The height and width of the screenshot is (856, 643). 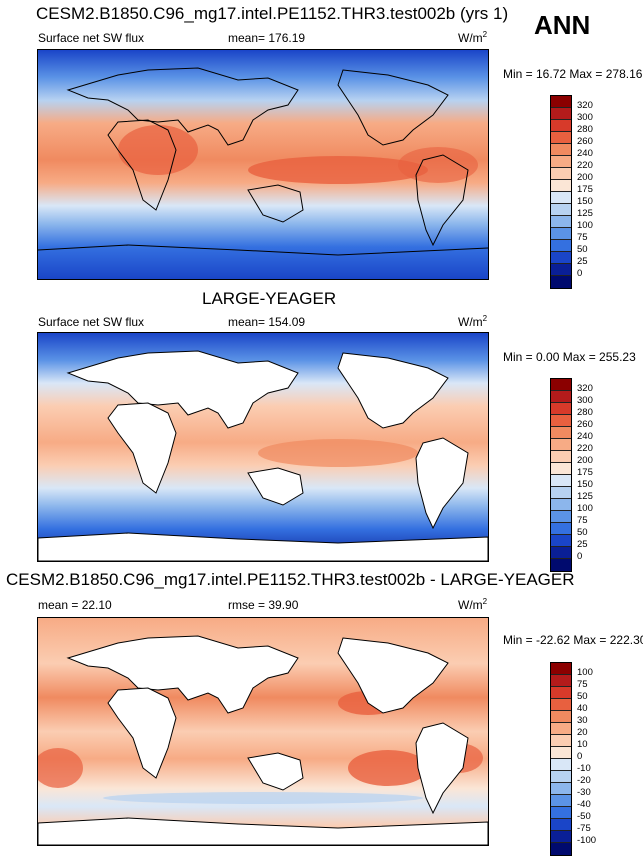 I want to click on panel-2-colorbar-tick: 0, so click(x=580, y=556).